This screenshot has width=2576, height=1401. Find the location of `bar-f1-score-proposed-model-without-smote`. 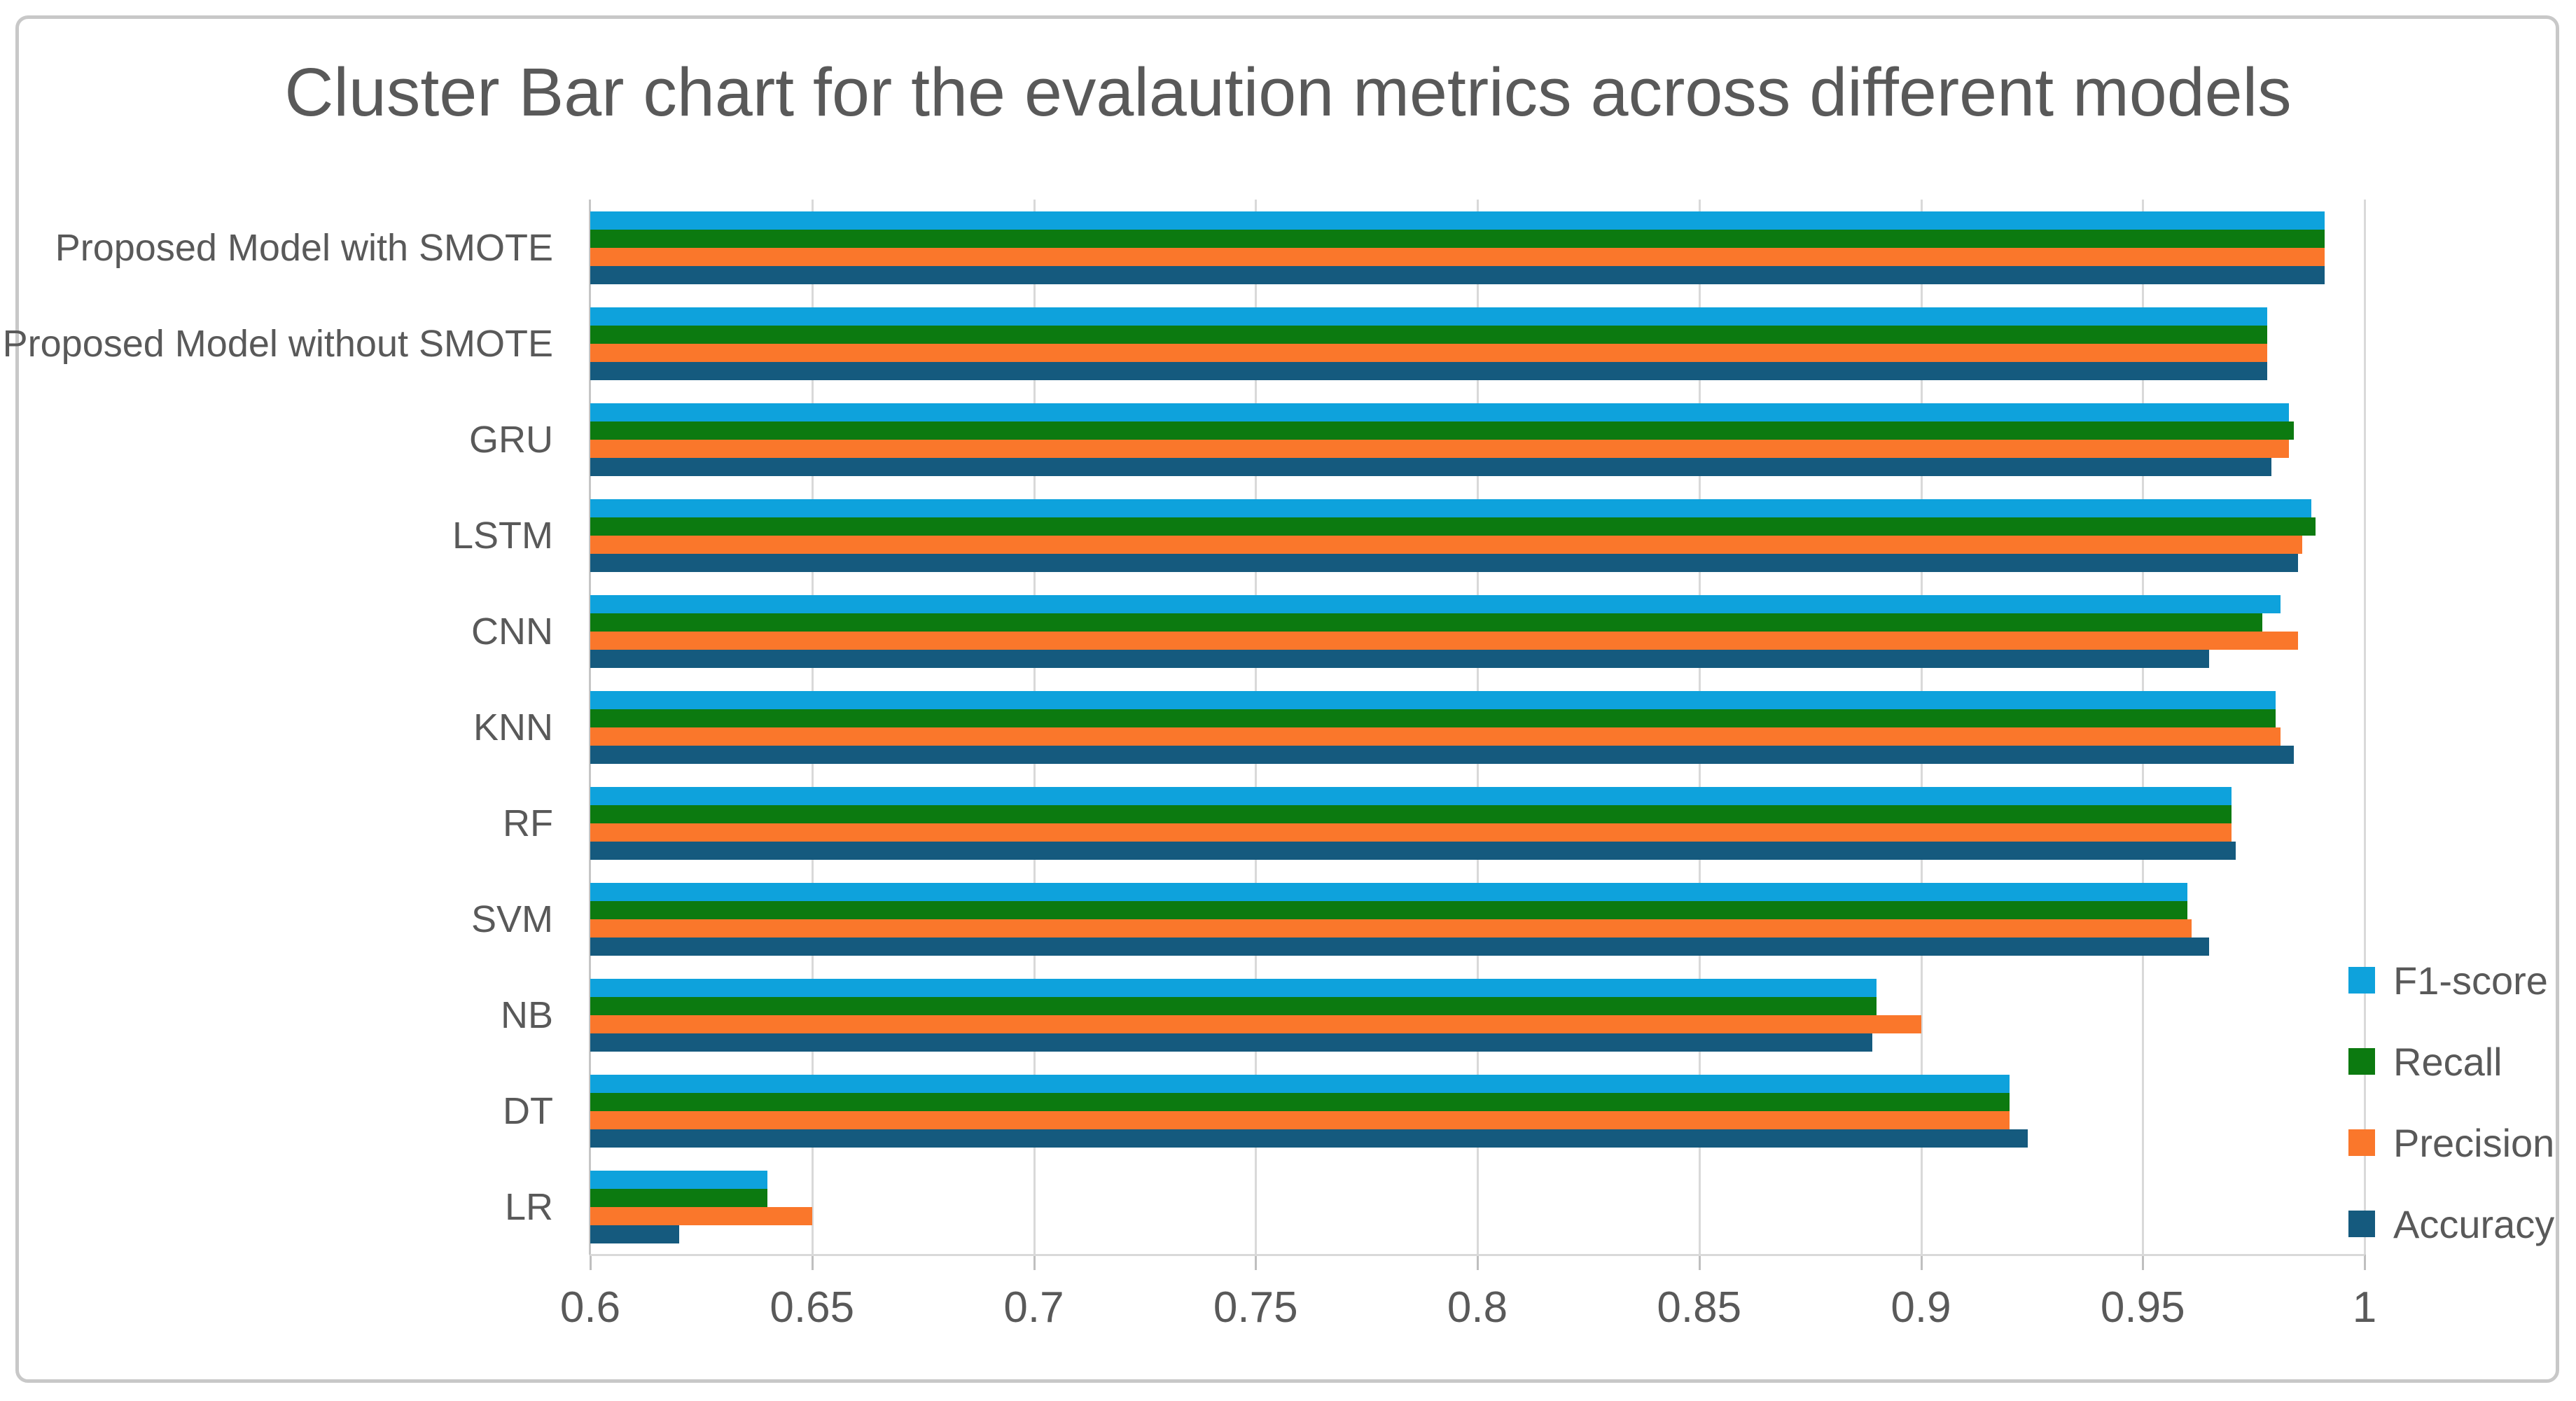

bar-f1-score-proposed-model-without-smote is located at coordinates (1428, 316).